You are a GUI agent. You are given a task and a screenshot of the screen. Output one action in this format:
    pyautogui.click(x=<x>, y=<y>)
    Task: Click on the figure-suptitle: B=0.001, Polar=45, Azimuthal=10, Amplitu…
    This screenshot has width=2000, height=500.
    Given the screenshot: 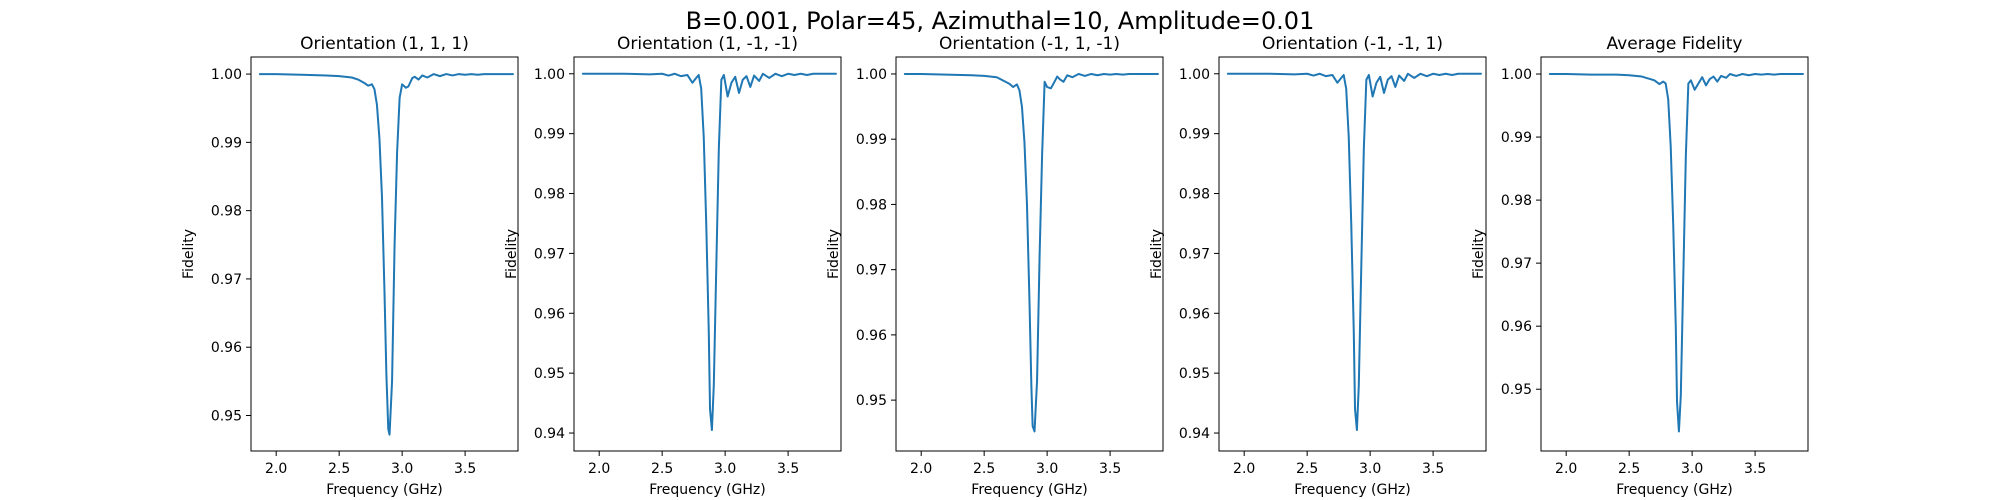 What is the action you would take?
    pyautogui.click(x=1000, y=21)
    